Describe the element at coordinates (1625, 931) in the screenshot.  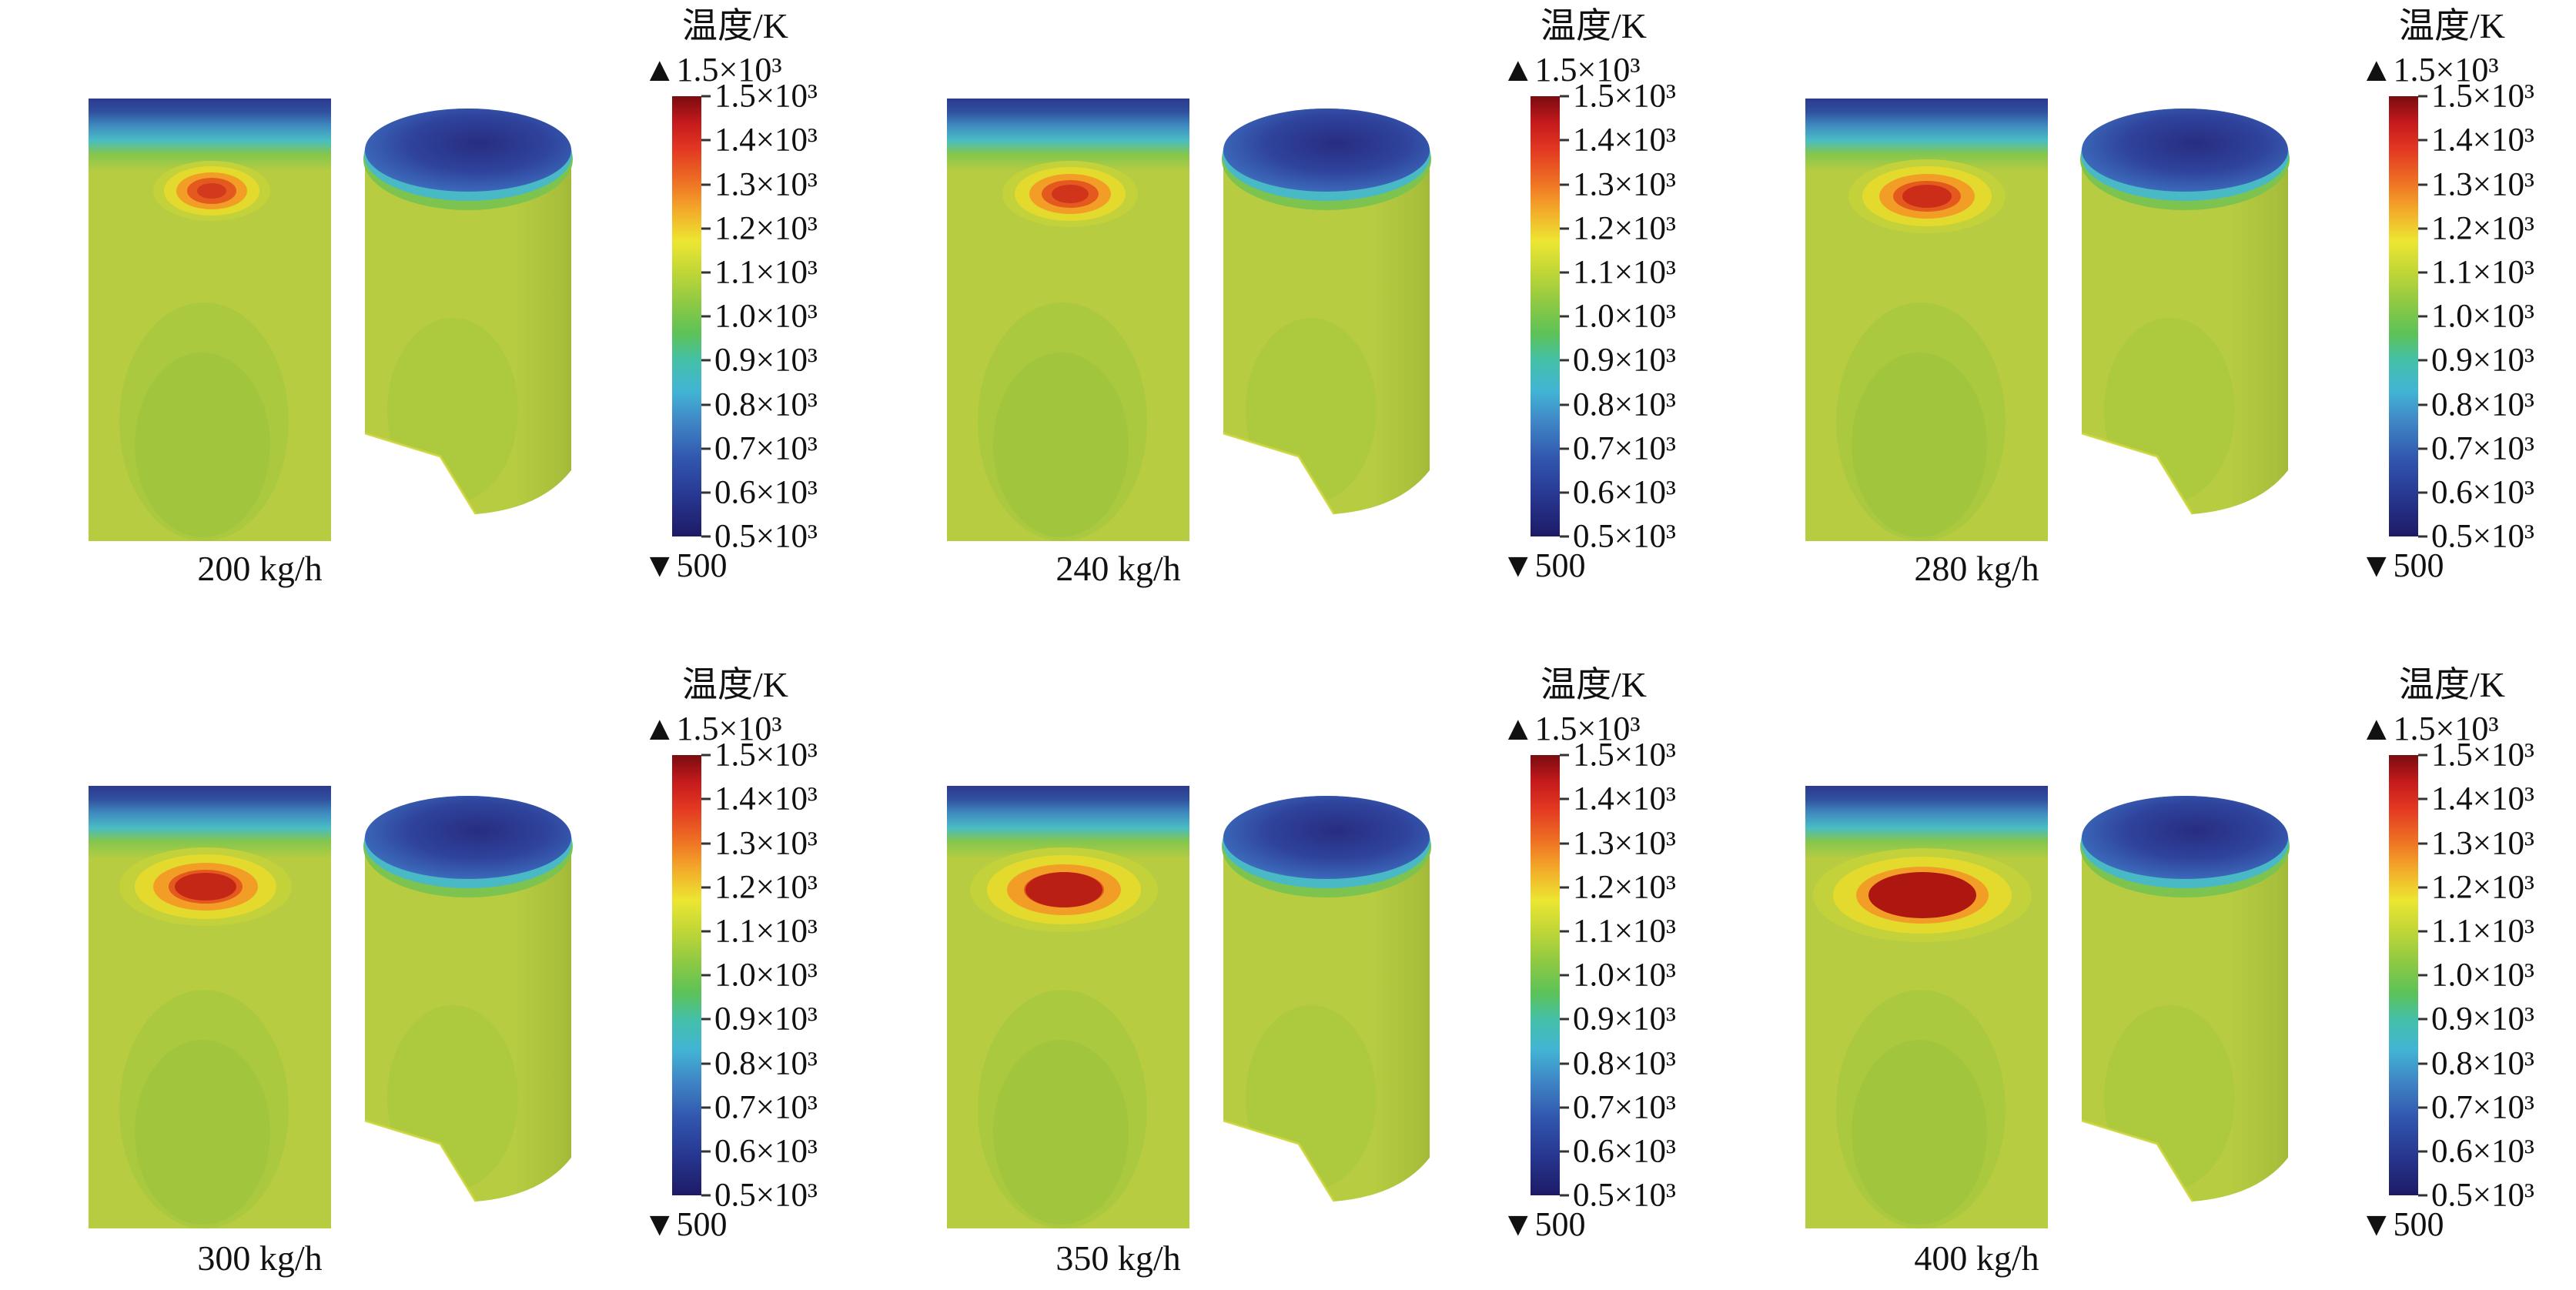
I see `tick-label: 1.1×10³` at that location.